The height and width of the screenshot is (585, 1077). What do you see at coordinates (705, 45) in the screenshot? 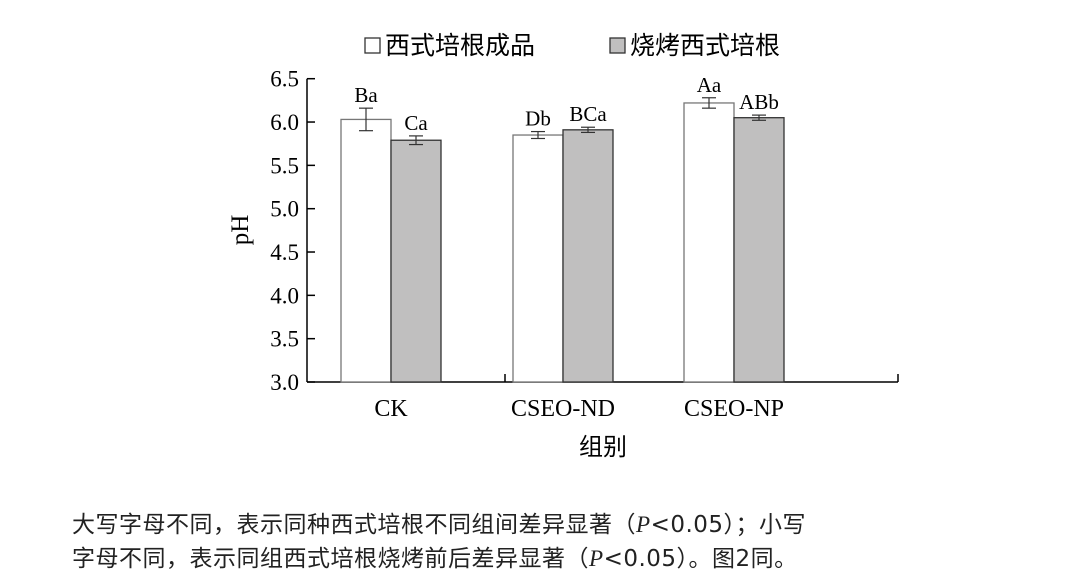
I see `legend-label: 烧烤西式培根` at bounding box center [705, 45].